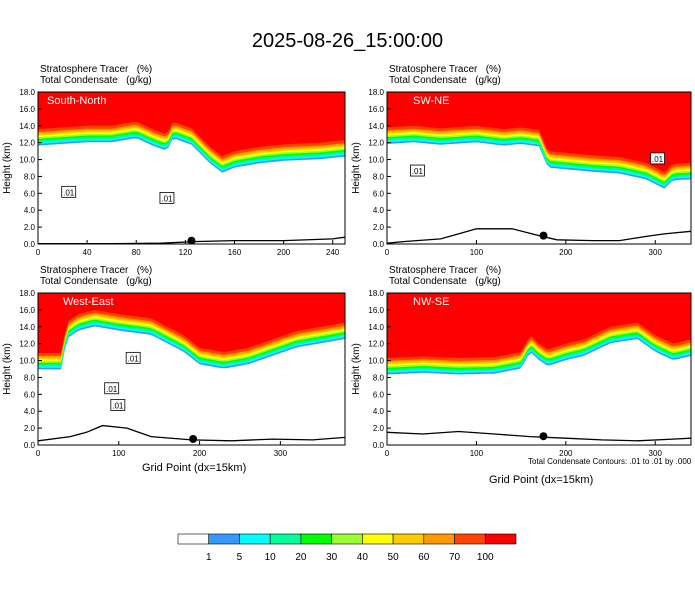 The image size is (695, 612). I want to click on plot-area-sw-ne: .01 .01, so click(539, 168).